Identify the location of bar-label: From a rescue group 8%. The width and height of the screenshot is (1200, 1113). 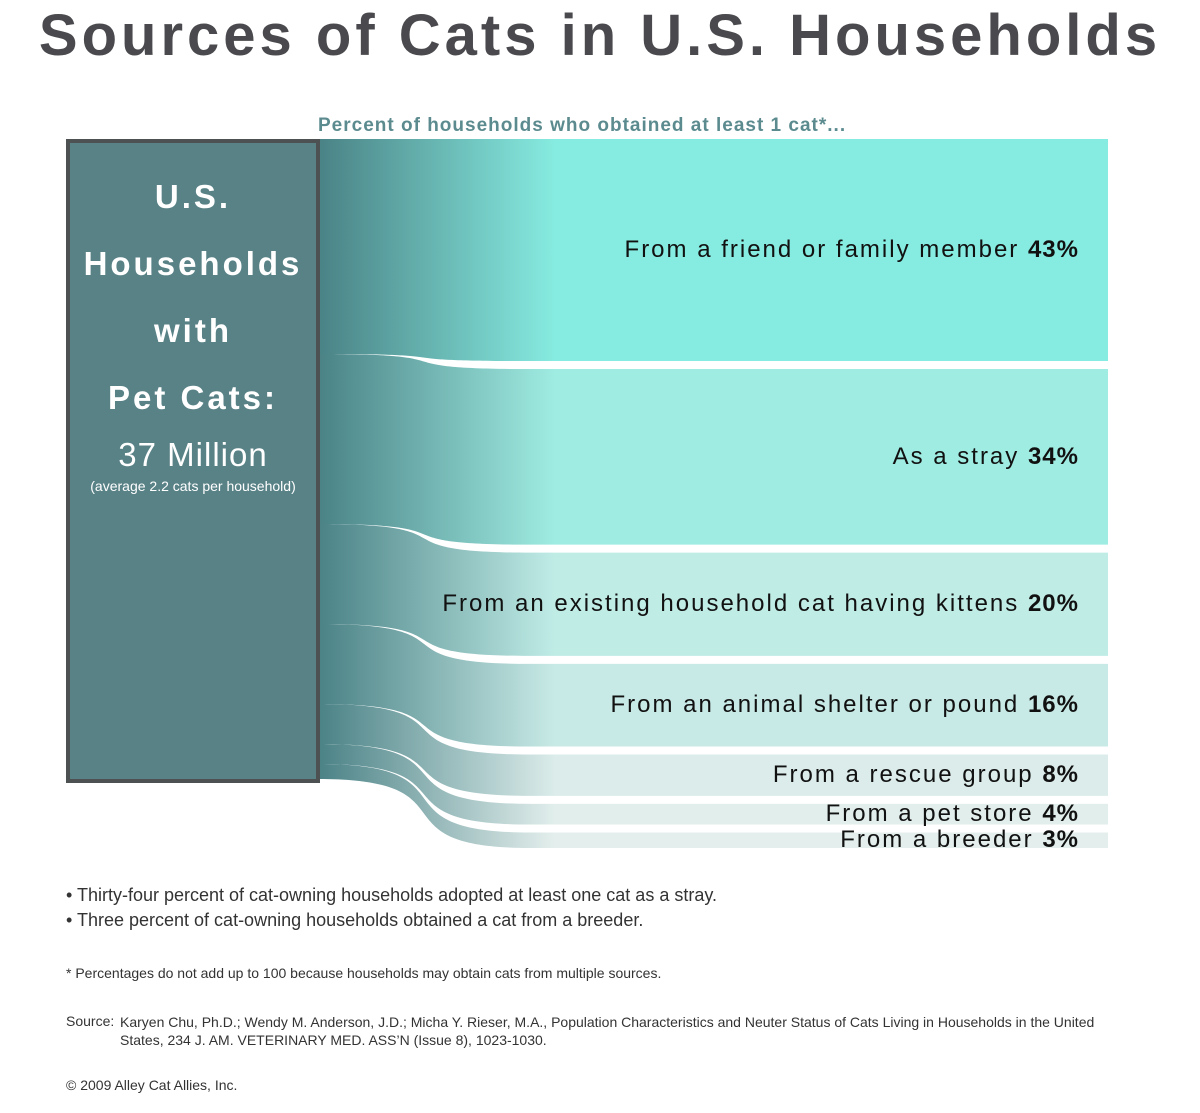
(926, 775).